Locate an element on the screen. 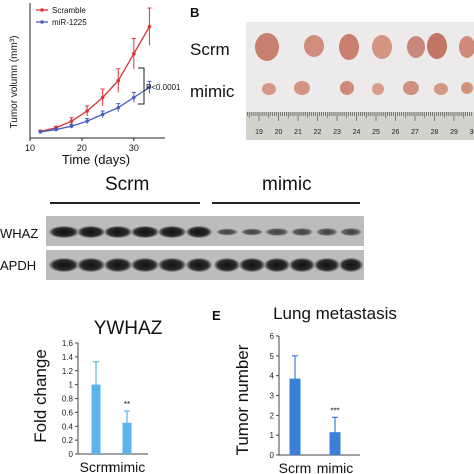  ruler-label: 22 is located at coordinates (318, 132).